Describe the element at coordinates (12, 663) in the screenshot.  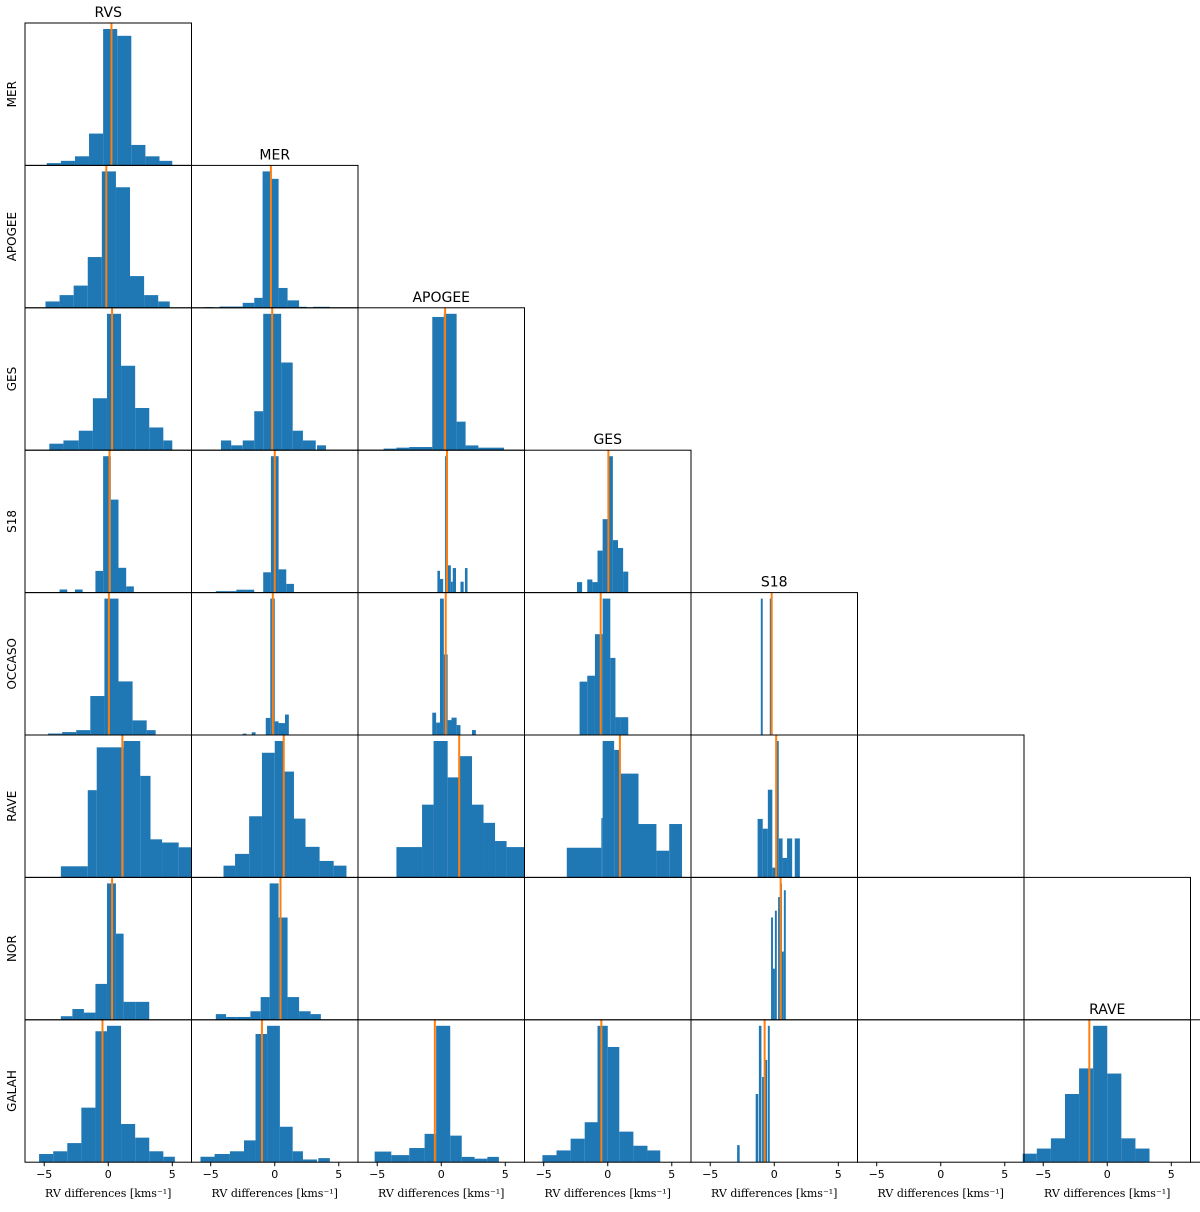
I see `row-label: OCCASO` at that location.